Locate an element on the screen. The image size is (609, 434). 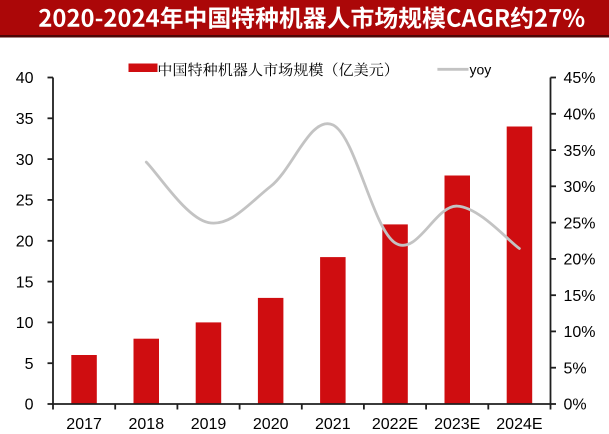
svg-text: 35% is located at coordinates (580, 151).